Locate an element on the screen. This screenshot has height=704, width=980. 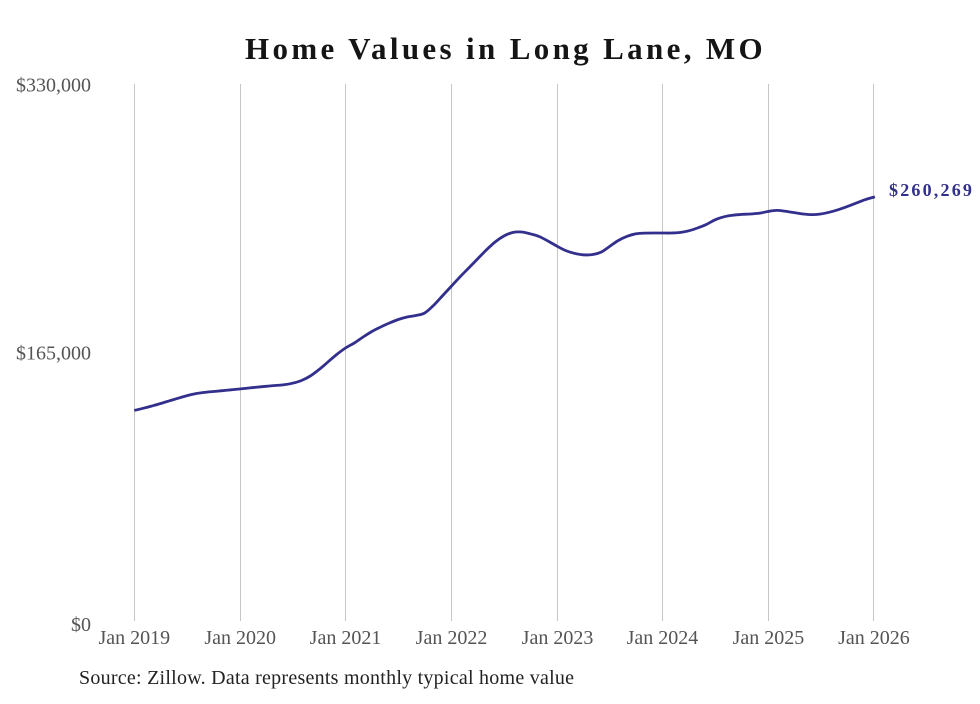
svg-text: Jan 2021 is located at coordinates (346, 638).